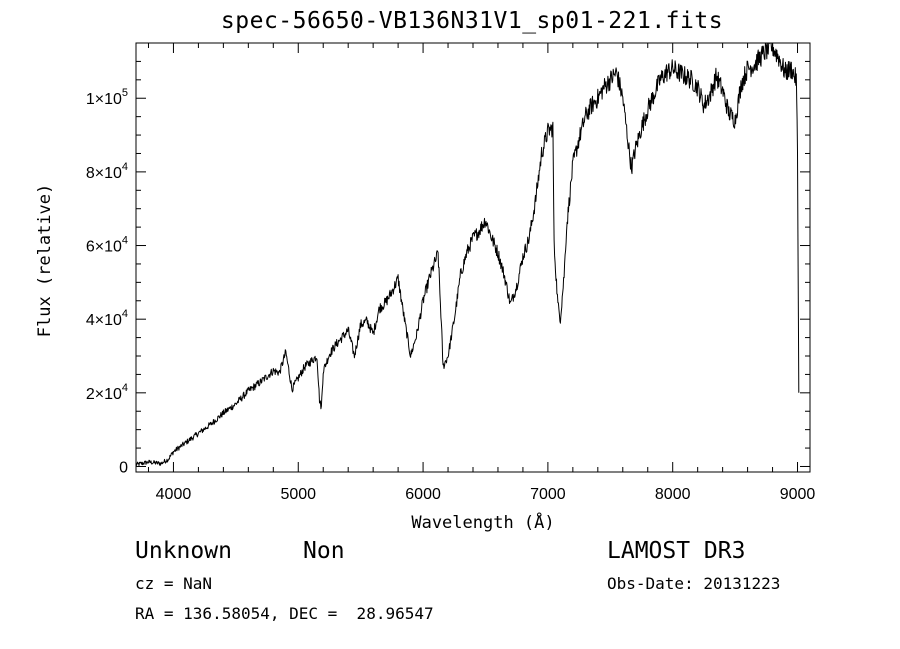 Image resolution: width=900 pixels, height=649 pixels. I want to click on coordinates-label: RA = 136.58054, DEC = 28.96547, so click(284, 613).